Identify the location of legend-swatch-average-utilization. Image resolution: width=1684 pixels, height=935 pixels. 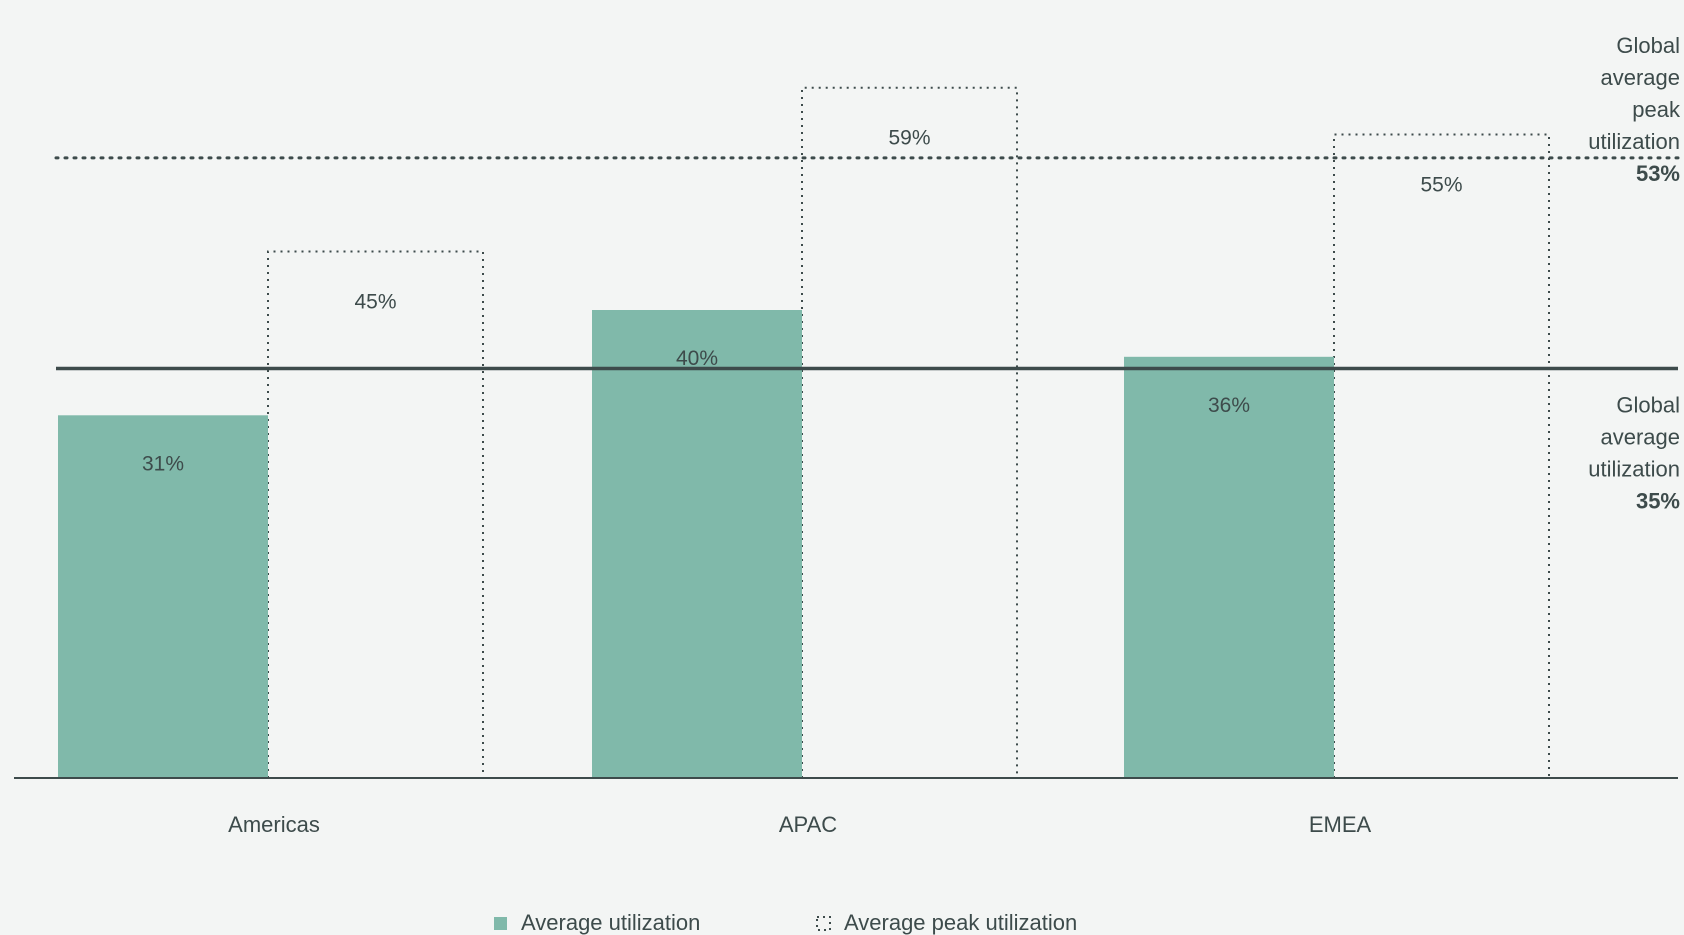
(500, 923).